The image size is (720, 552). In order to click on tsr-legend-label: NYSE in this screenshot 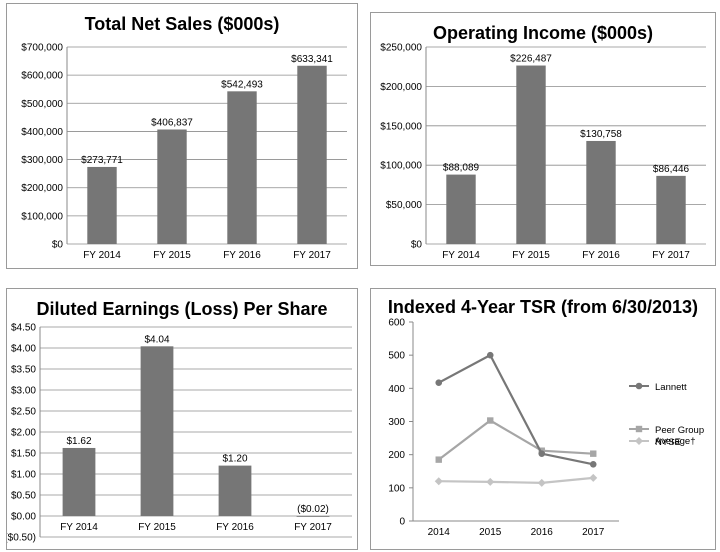, I will do `click(668, 442)`.